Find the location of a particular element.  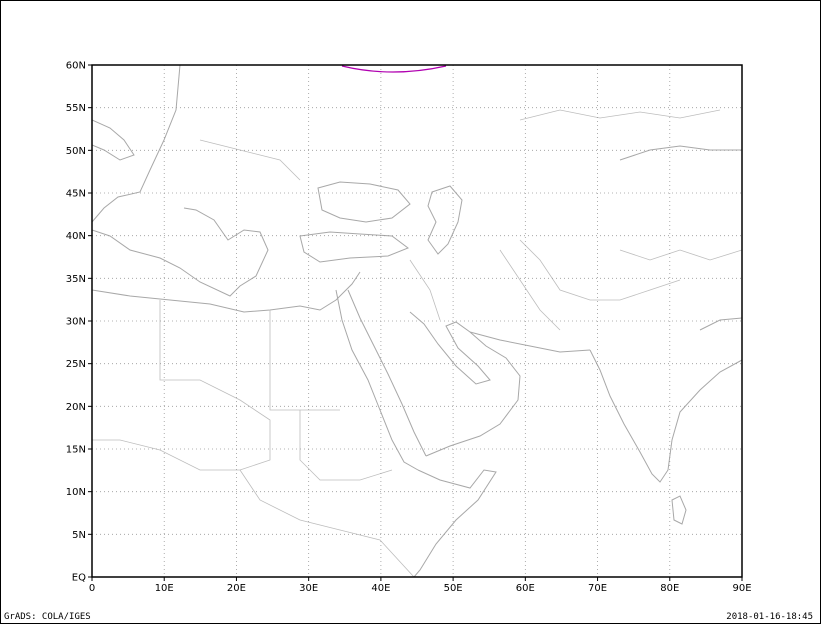

coastline-sri-lanka is located at coordinates (679, 510).